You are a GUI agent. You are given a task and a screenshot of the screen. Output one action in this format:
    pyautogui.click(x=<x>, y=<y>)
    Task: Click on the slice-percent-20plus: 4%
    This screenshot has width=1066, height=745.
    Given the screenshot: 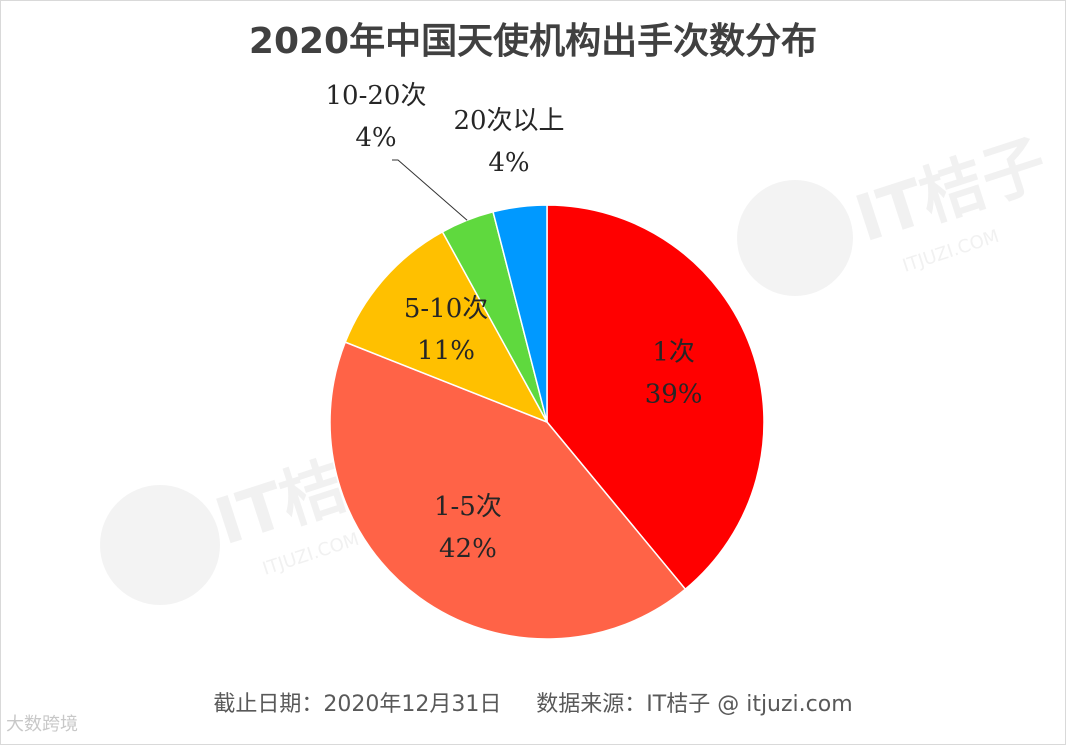 What is the action you would take?
    pyautogui.click(x=508, y=163)
    